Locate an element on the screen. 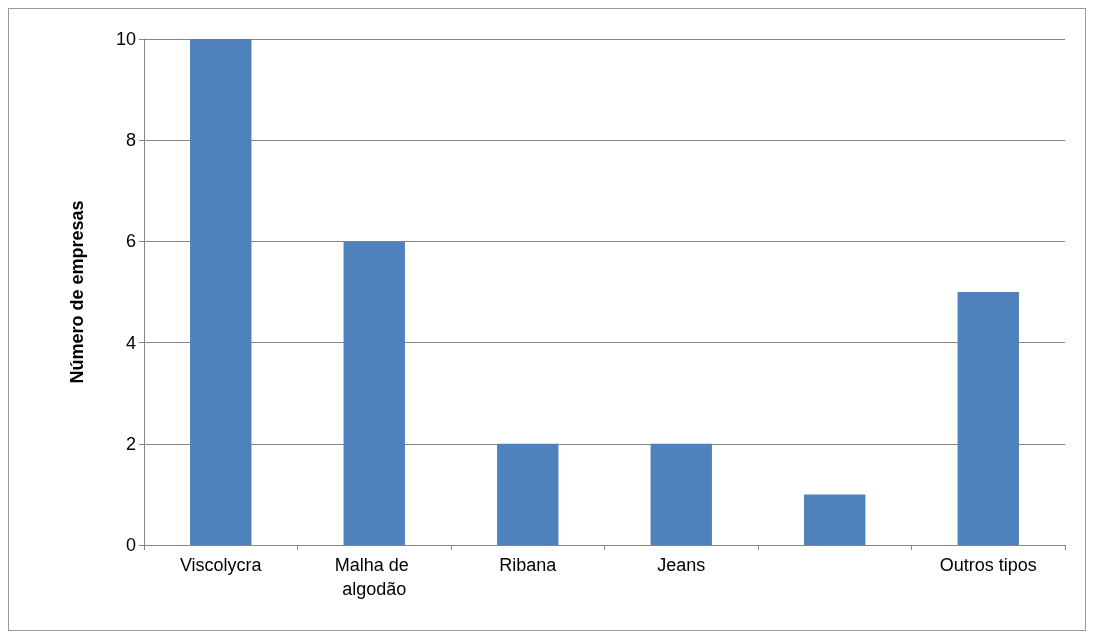  y-tick-label: 6 is located at coordinates (130, 241).